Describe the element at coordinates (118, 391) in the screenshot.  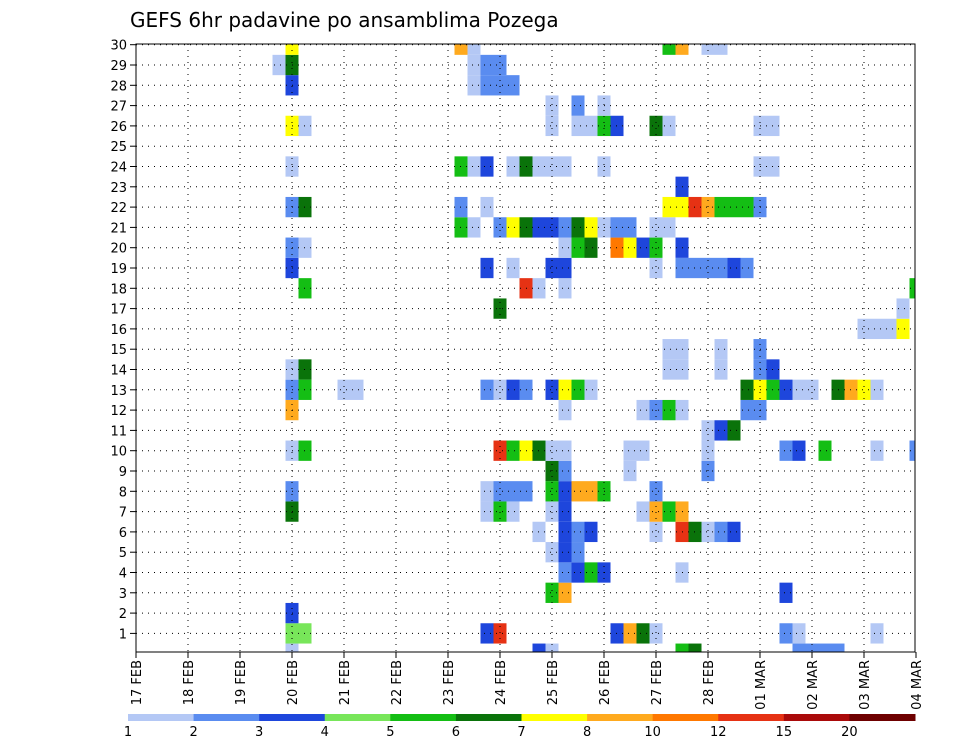
I see `y-tick-label: 13` at that location.